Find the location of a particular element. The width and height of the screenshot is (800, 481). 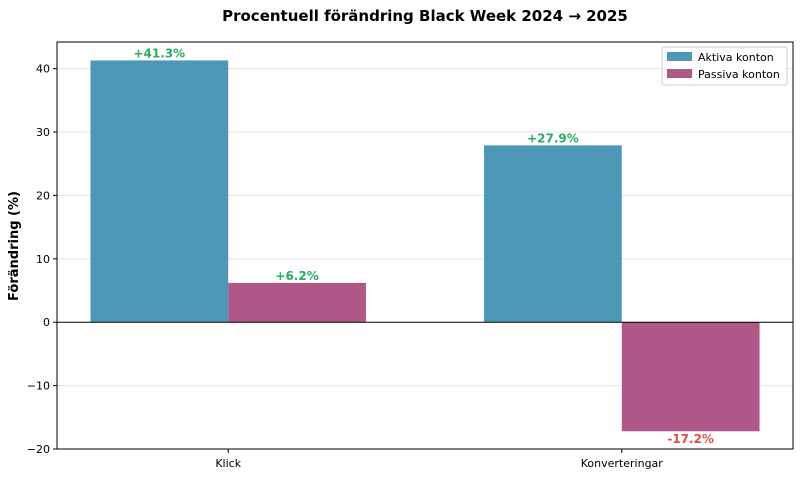

legend-label: Passiva konton is located at coordinates (739, 74).